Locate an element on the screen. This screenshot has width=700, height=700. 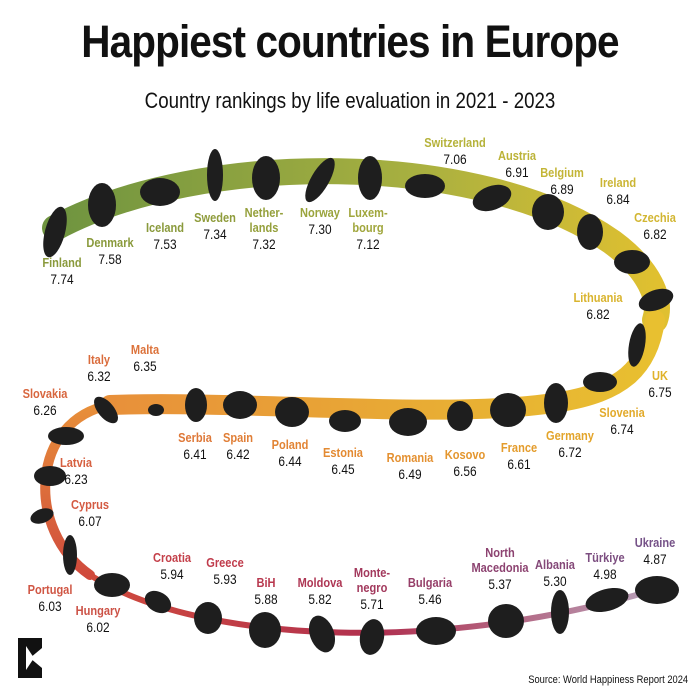
country-name: Türkiye is located at coordinates (605, 557).